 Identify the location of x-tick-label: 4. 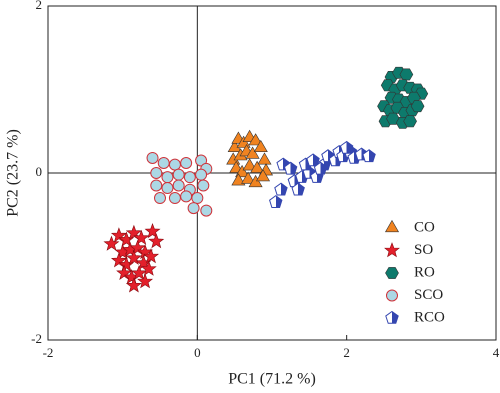
(496, 352).